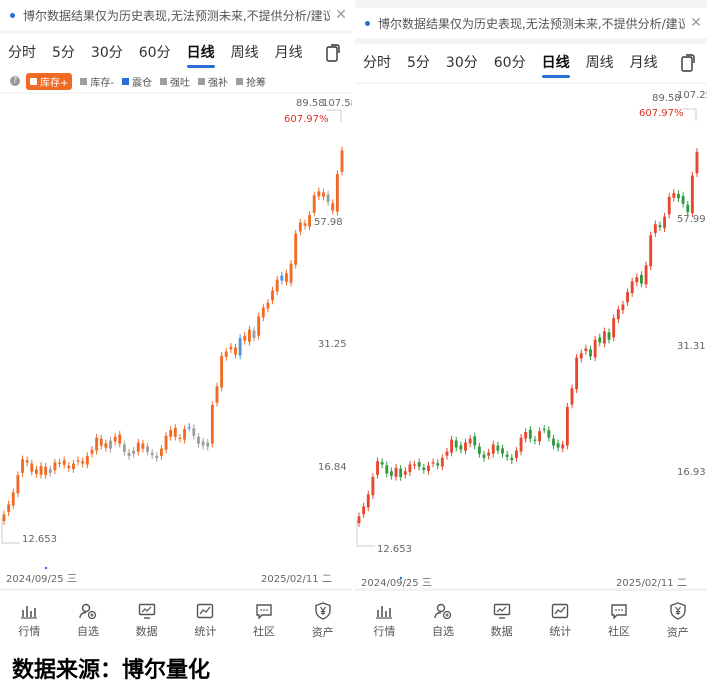 The image size is (707, 685). What do you see at coordinates (49, 81) in the screenshot?
I see `indicator-kucun-plus: 库存+` at bounding box center [49, 81].